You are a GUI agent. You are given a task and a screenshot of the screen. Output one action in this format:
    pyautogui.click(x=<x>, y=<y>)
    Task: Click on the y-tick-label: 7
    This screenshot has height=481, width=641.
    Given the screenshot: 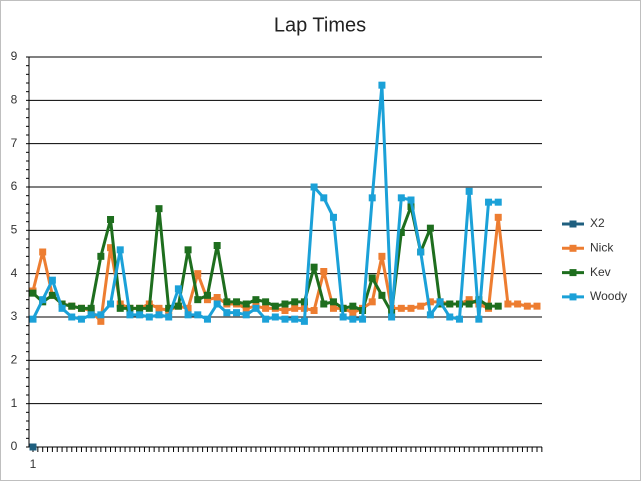 What is the action you would take?
    pyautogui.click(x=14, y=143)
    